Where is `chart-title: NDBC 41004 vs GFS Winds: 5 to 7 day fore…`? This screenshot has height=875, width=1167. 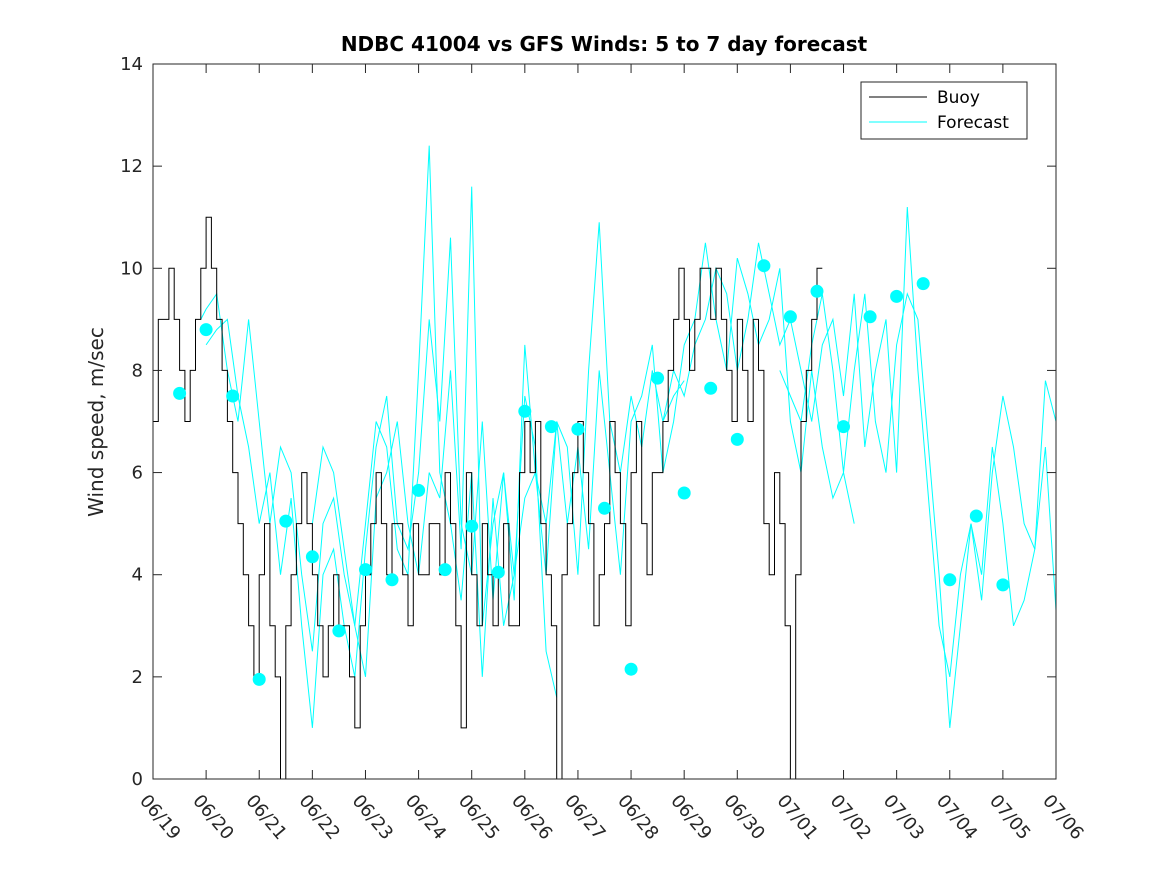 chart-title: NDBC 41004 vs GFS Winds: 5 to 7 day fore… is located at coordinates (604, 44).